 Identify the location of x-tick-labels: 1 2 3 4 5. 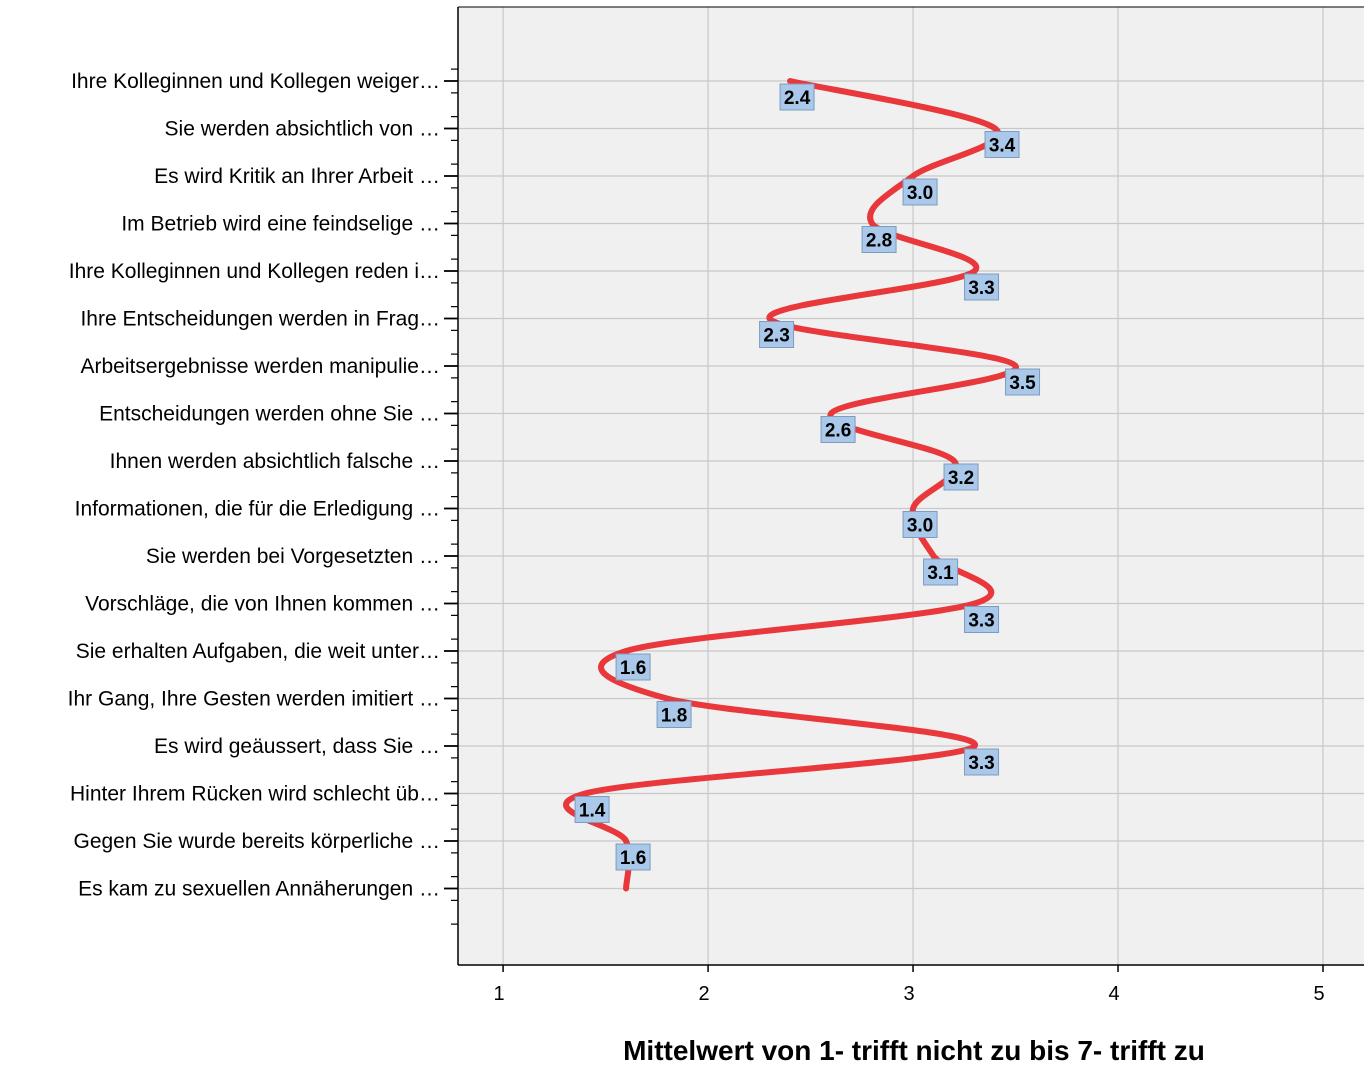
(909, 994).